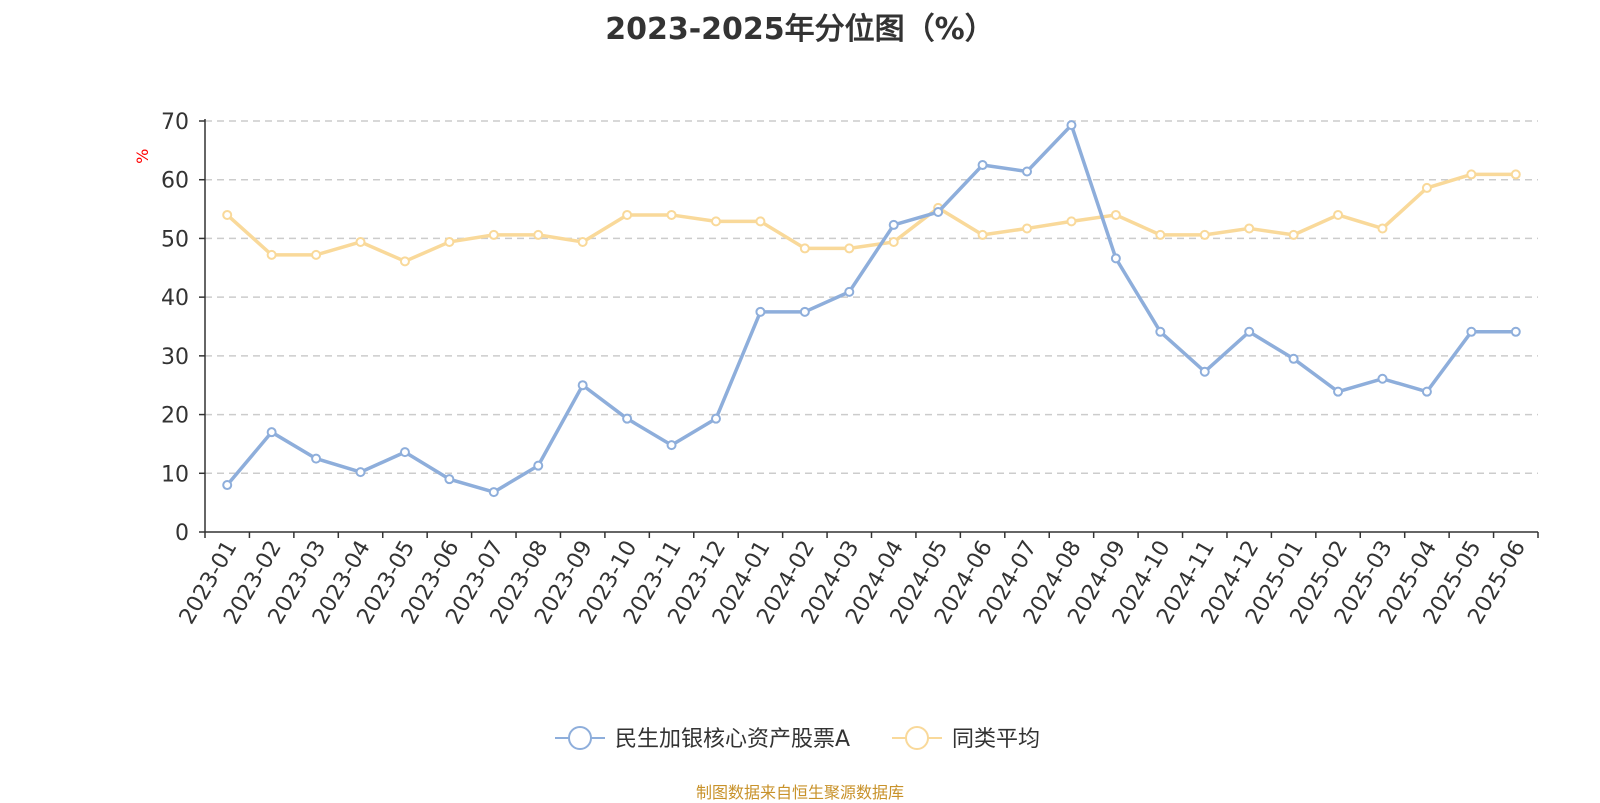 Image resolution: width=1600 pixels, height=803 pixels. I want to click on y-tick-label: 20, so click(175, 416).